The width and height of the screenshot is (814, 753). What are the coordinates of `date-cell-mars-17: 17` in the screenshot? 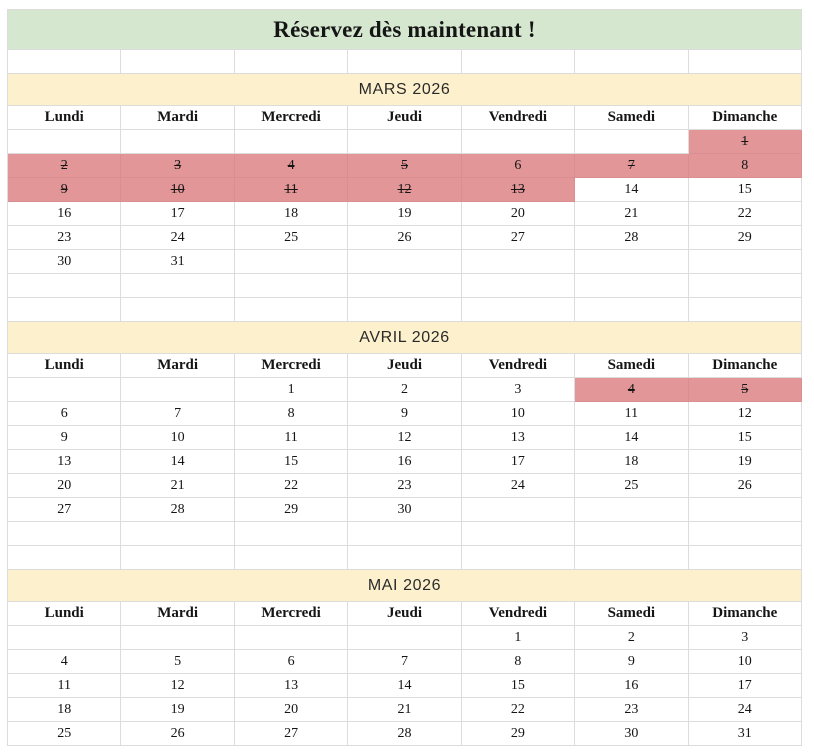 It's located at (178, 214).